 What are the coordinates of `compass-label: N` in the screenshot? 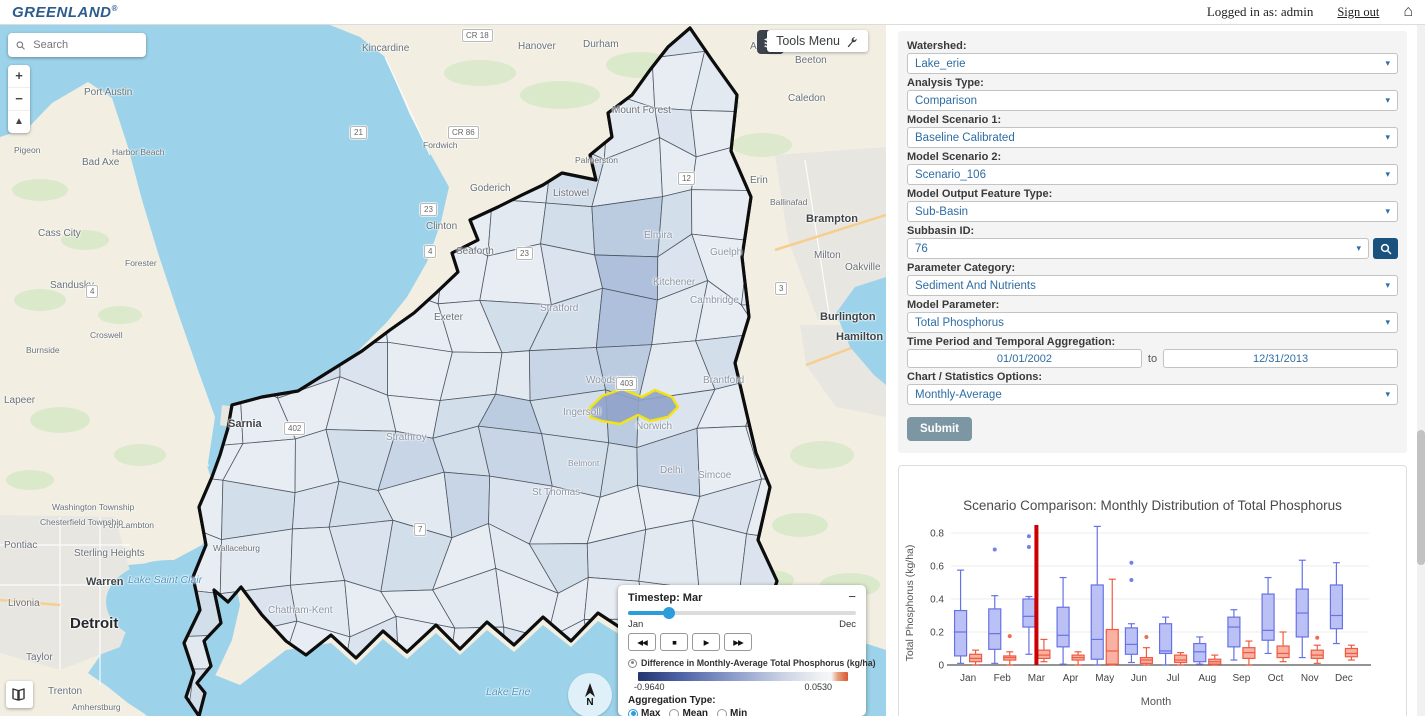 It's located at (590, 702).